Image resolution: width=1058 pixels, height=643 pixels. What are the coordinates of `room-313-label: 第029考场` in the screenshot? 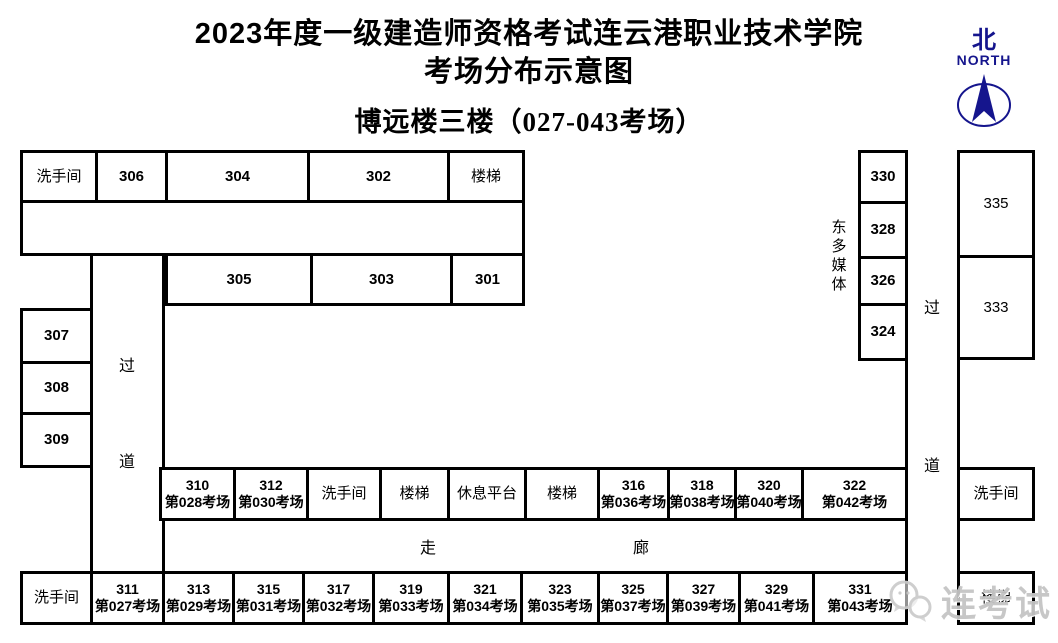 It's located at (198, 606).